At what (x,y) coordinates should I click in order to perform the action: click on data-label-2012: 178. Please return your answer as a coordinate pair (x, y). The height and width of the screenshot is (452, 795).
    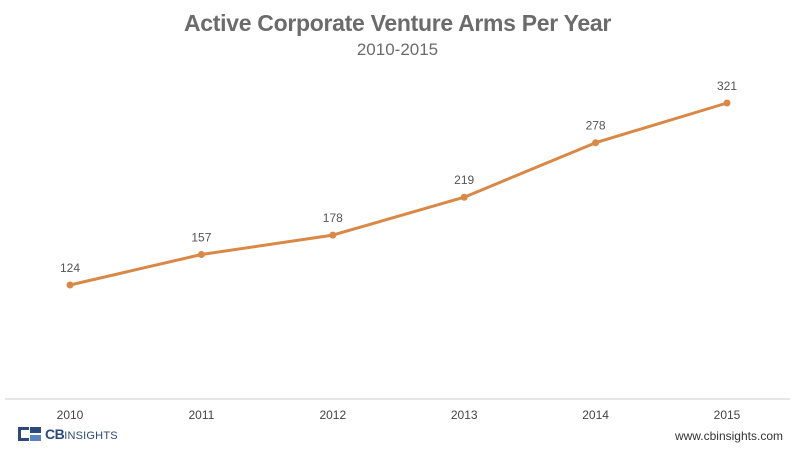
    Looking at the image, I should click on (333, 218).